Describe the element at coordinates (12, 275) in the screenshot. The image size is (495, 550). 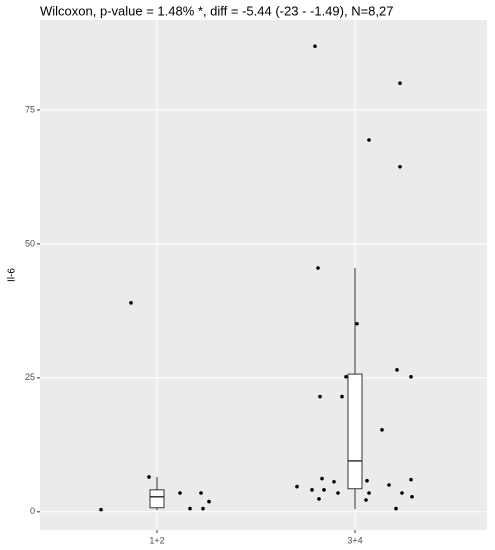
I see `y-axis-label: Il-6` at that location.